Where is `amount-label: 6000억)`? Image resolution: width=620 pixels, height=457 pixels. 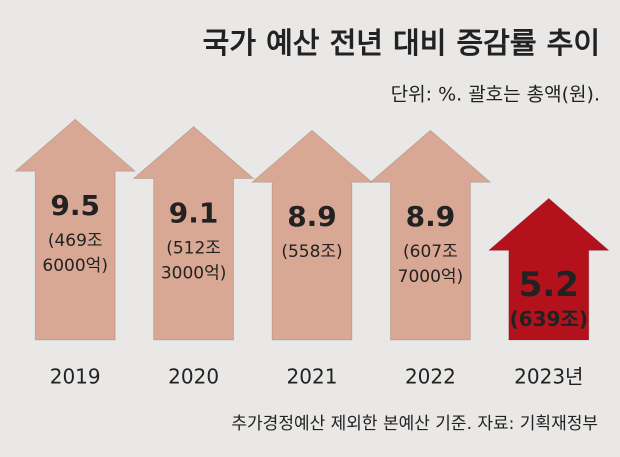
amount-label: 6000억) is located at coordinates (75, 266).